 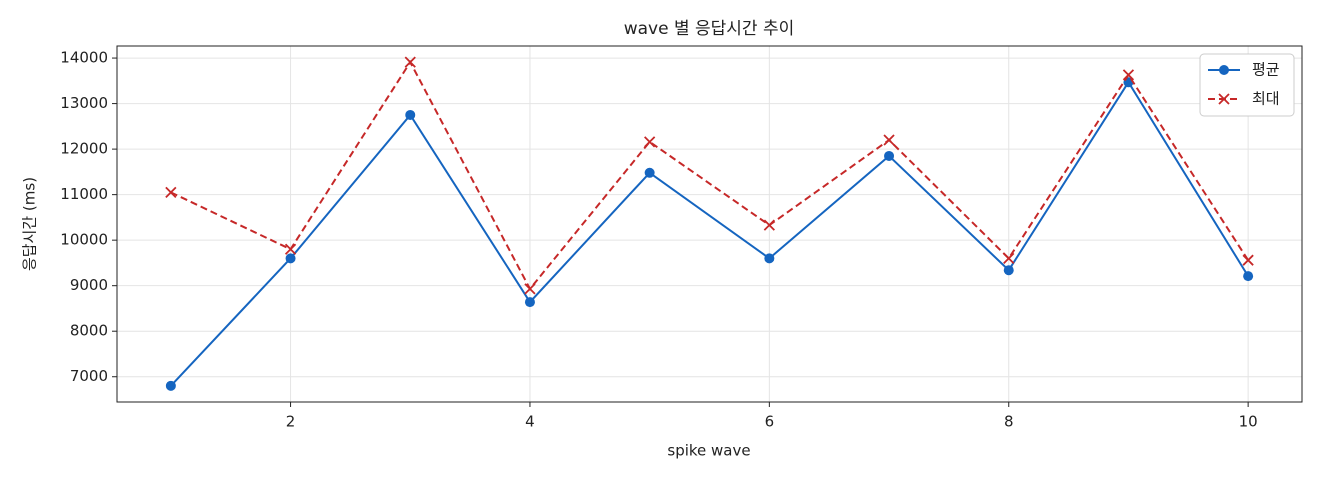 What do you see at coordinates (708, 451) in the screenshot?
I see `x-axis-label: spike wave` at bounding box center [708, 451].